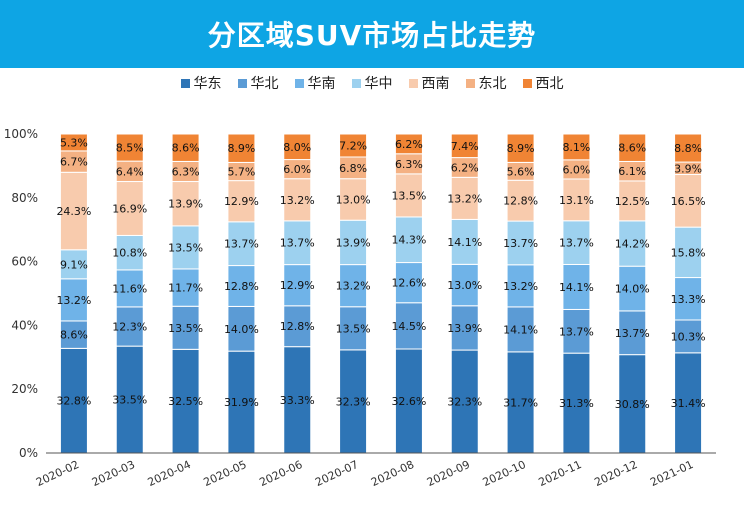 This screenshot has width=744, height=528. What do you see at coordinates (24, 262) in the screenshot?
I see `y-tick-label: 60%` at bounding box center [24, 262].